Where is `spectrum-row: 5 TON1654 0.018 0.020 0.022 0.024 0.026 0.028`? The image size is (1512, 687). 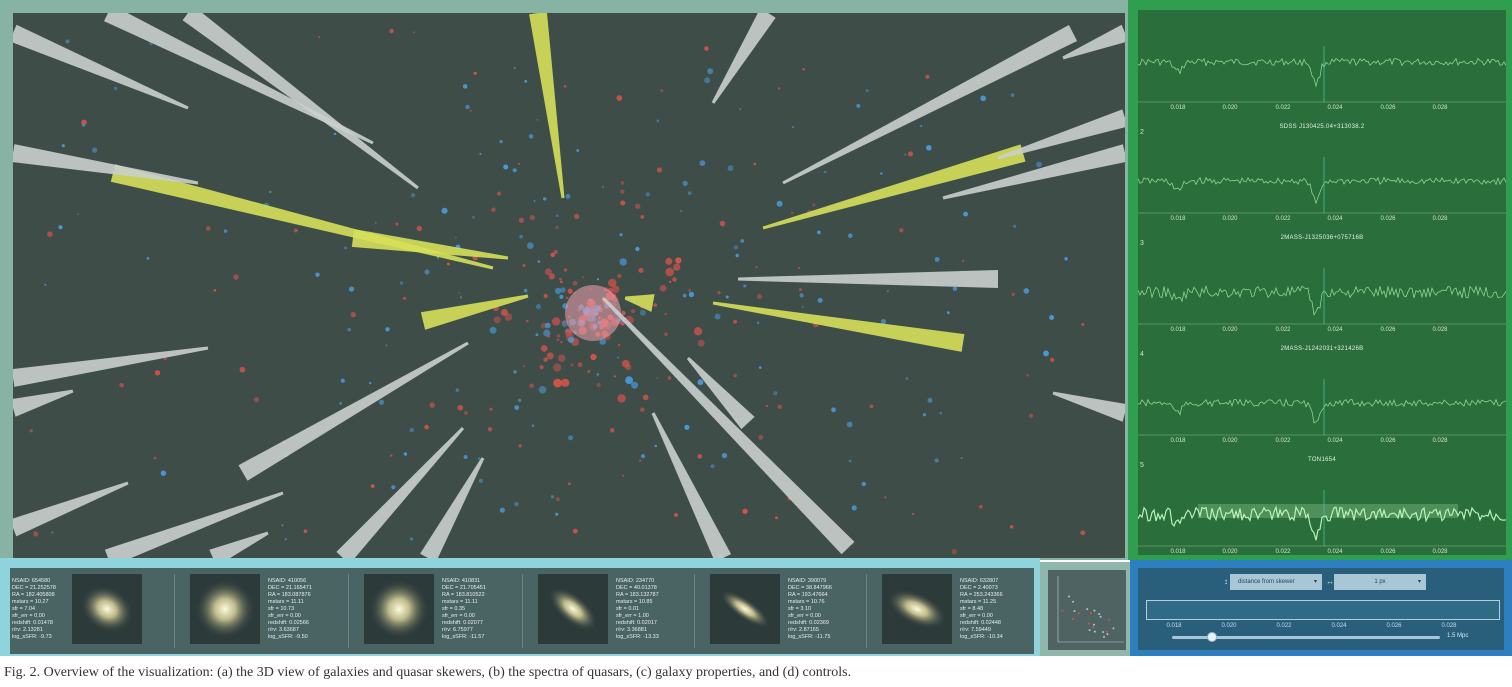
spectrum-row: 5 TON1654 0.018 0.020 0.022 0.024 0.026 0.028 is located at coordinates (1322, 504).